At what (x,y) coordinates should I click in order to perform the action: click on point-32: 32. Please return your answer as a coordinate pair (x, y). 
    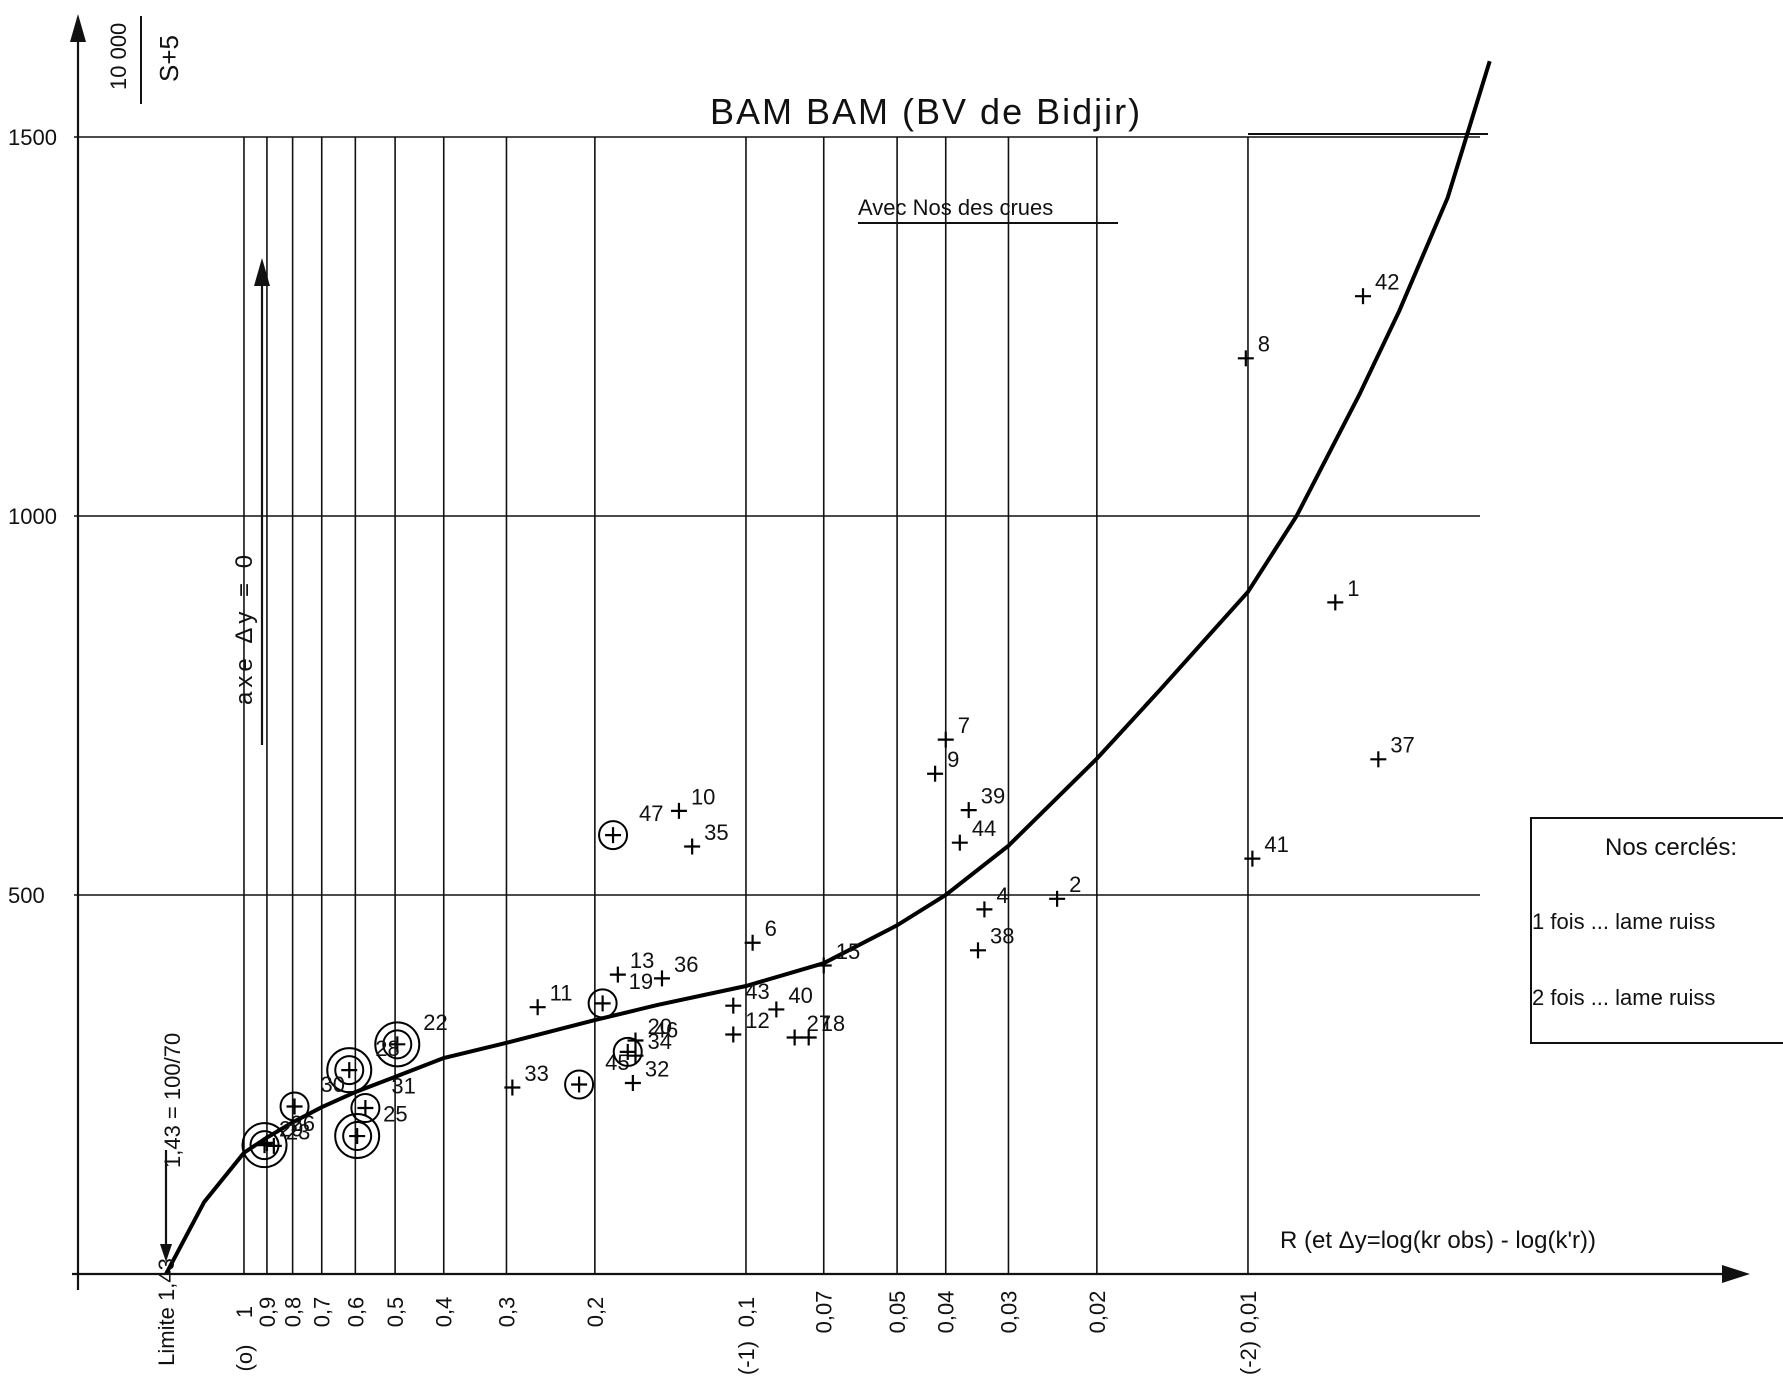
    Looking at the image, I should click on (646, 1073).